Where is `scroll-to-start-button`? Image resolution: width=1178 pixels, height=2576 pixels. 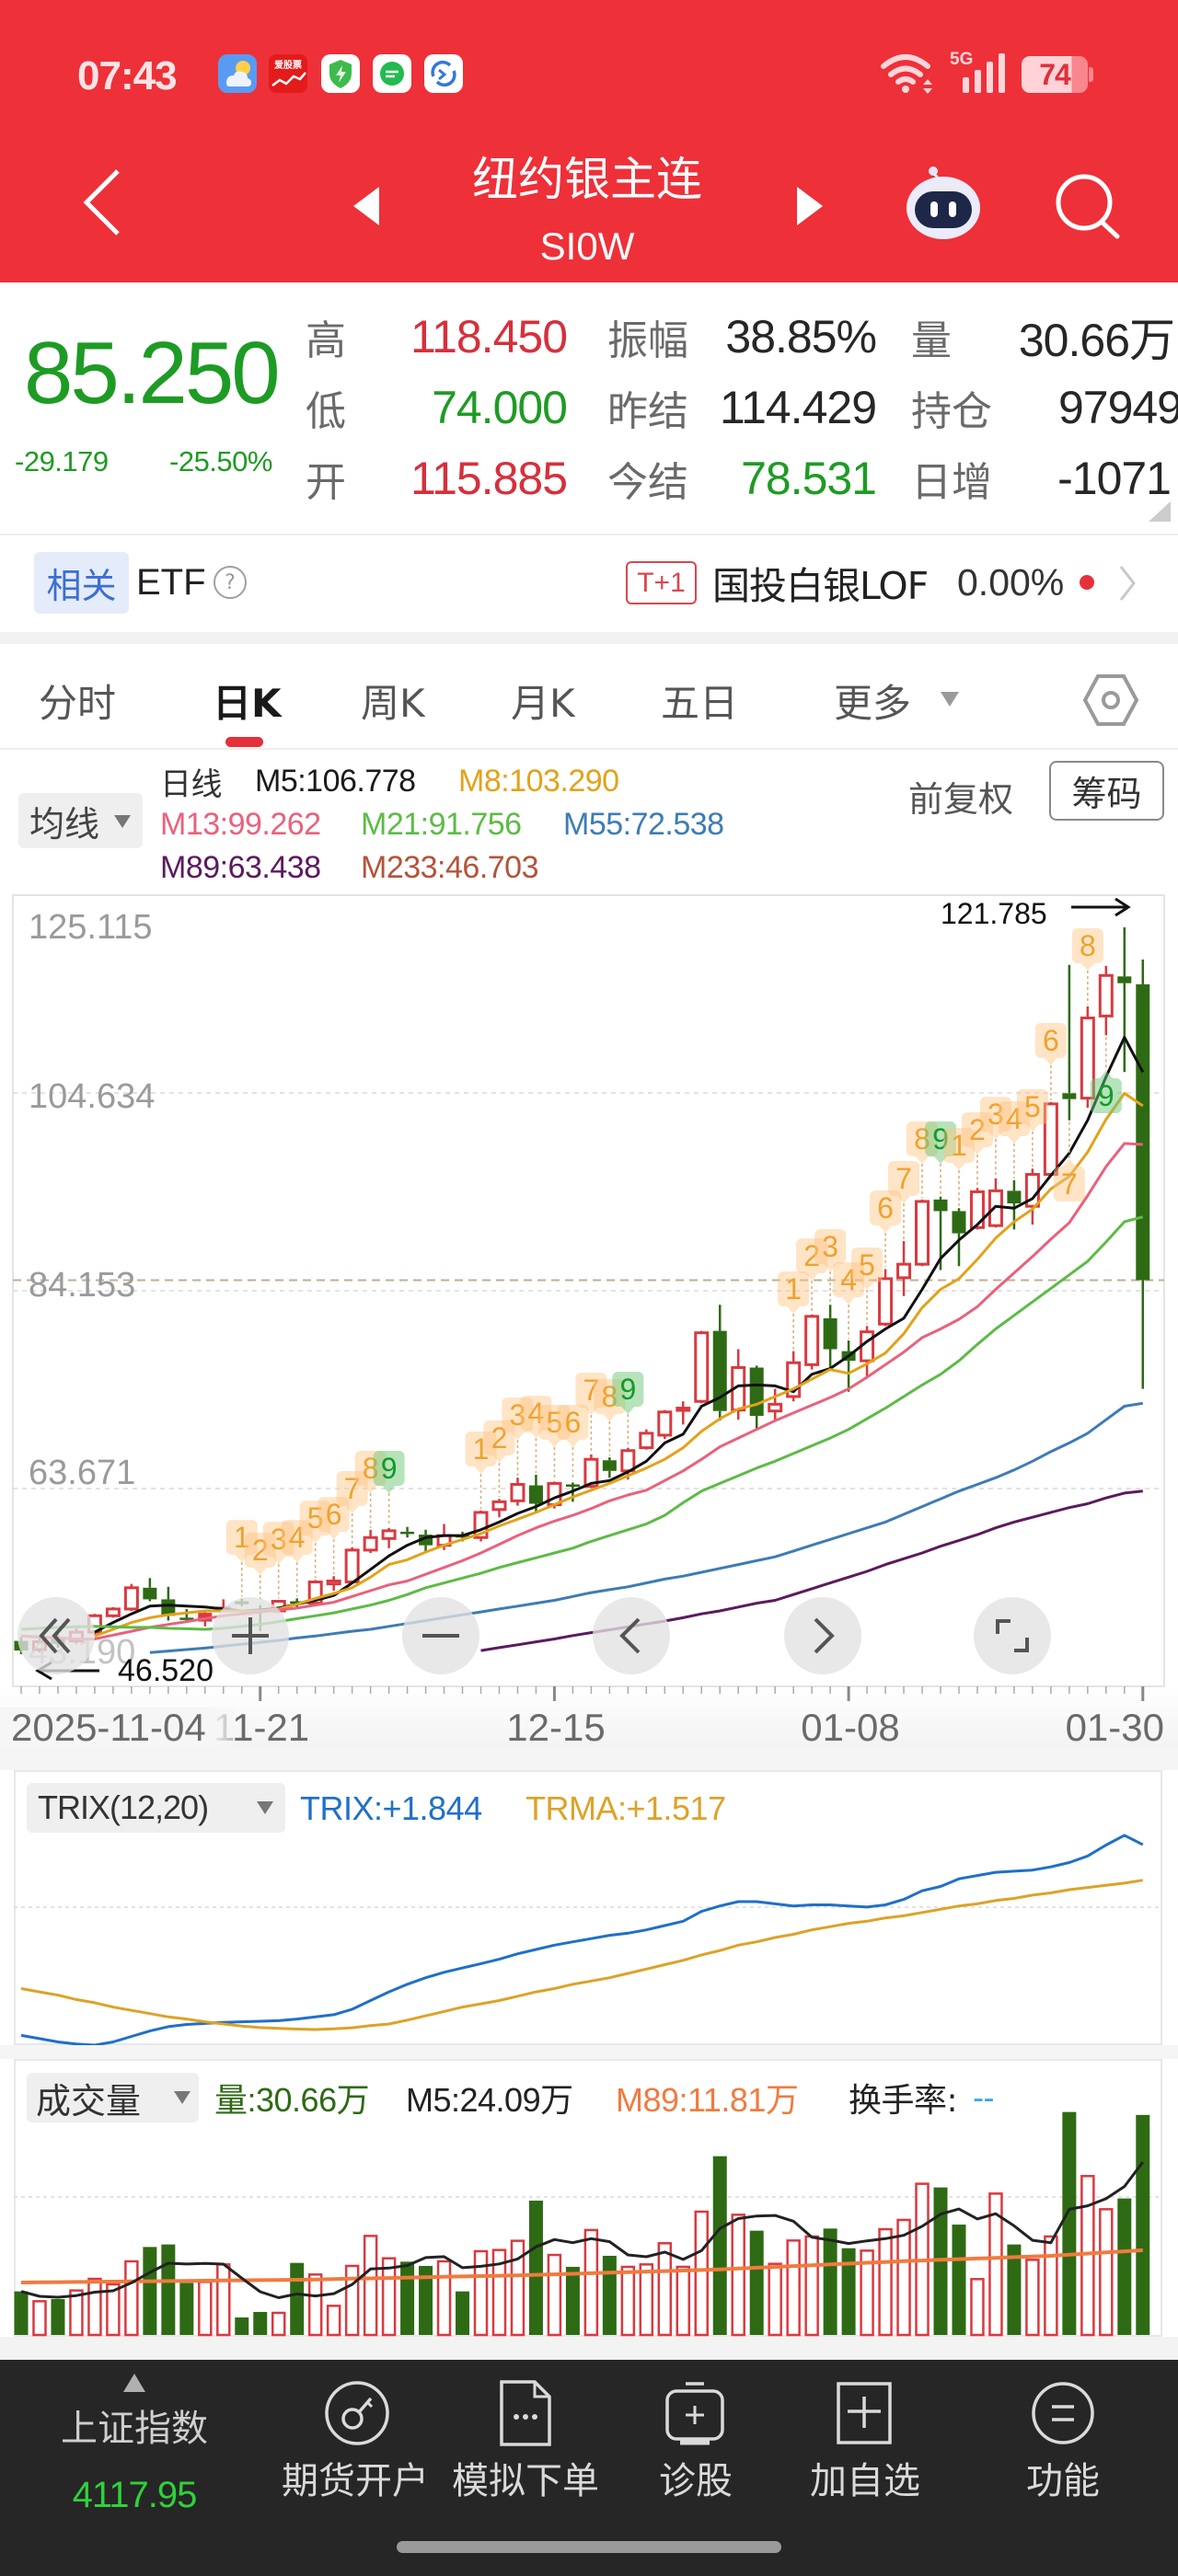 scroll-to-start-button is located at coordinates (56, 1635).